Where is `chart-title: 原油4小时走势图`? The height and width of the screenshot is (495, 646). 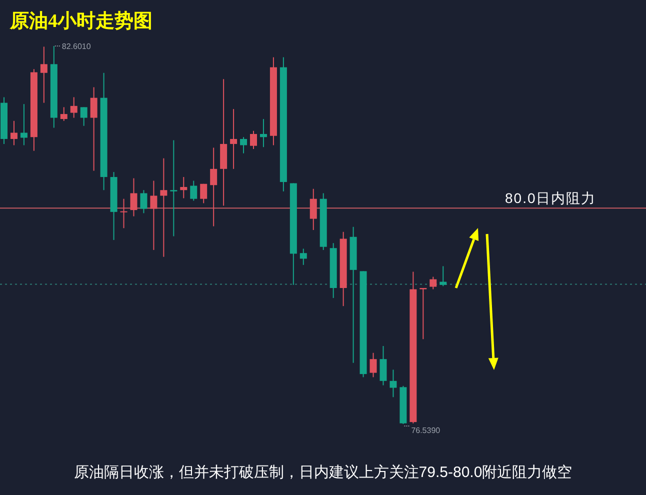
chart-title: 原油4小时走势图 is located at coordinates (80, 21).